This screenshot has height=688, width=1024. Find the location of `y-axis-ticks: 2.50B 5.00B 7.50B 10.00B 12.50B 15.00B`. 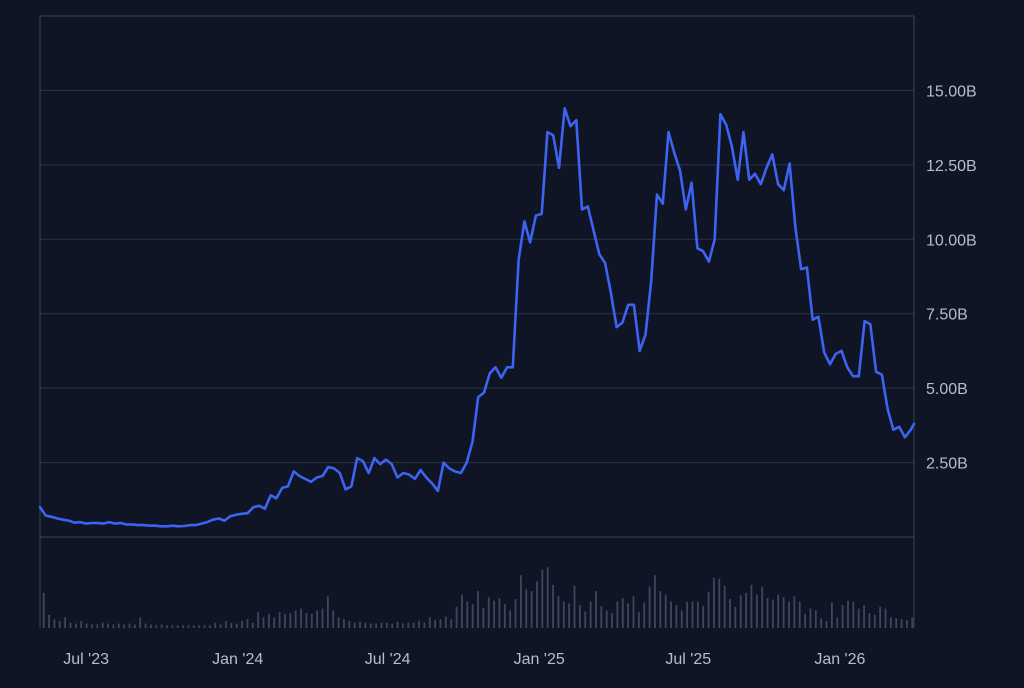

y-axis-ticks: 2.50B 5.00B 7.50B 10.00B 12.50B 15.00B is located at coordinates (951, 277).